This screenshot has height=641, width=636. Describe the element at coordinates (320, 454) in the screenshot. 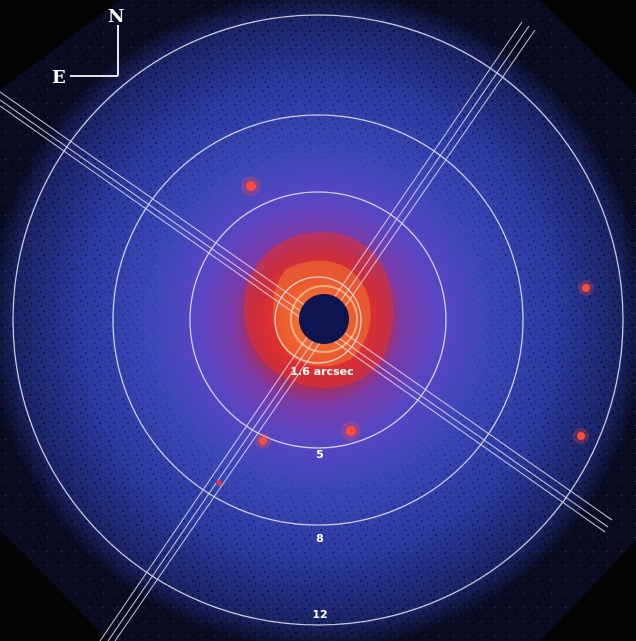

I see `ring-label-5: 5` at that location.